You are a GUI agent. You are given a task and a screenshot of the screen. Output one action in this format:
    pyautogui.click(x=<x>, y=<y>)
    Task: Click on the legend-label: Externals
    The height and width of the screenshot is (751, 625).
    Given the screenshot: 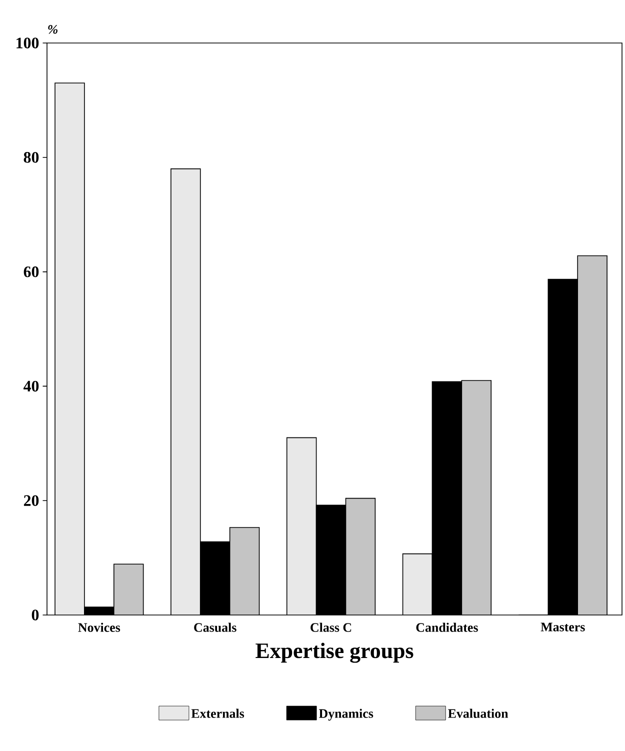 What is the action you would take?
    pyautogui.click(x=217, y=713)
    